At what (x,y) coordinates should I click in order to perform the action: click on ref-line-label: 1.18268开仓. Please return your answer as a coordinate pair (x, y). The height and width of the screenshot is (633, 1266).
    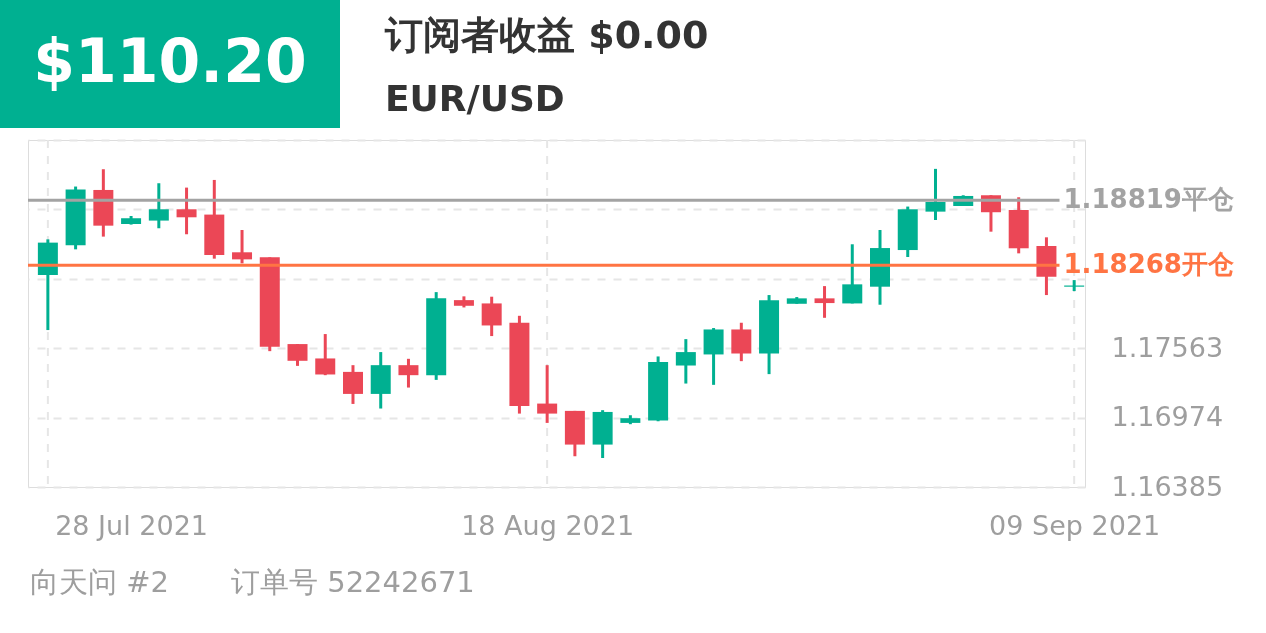
    Looking at the image, I should click on (1148, 264).